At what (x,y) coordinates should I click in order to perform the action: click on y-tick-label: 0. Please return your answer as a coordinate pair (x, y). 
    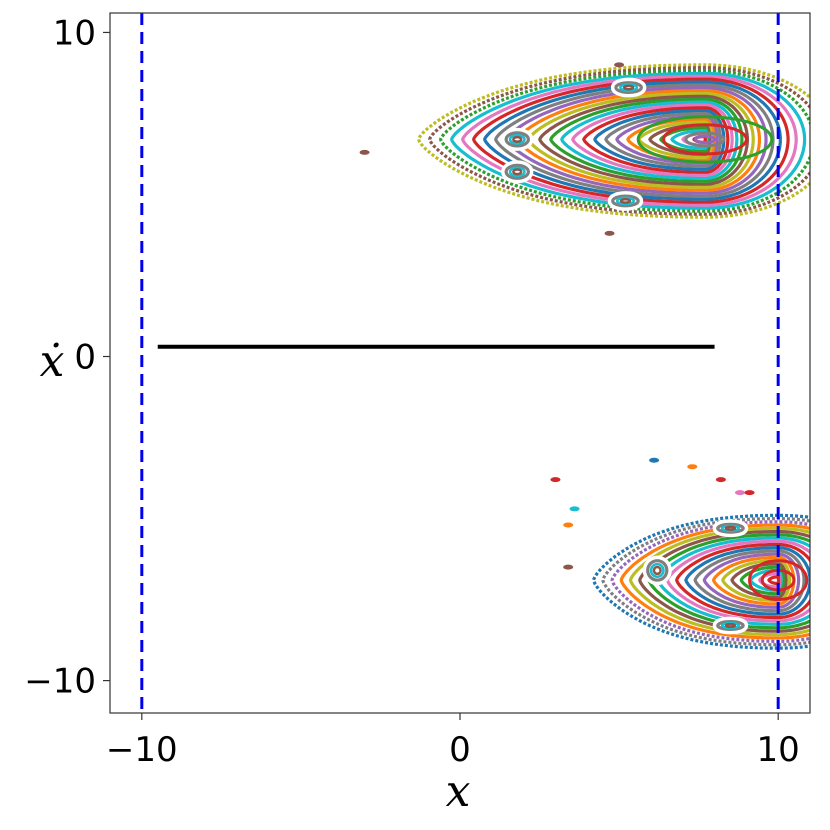
    Looking at the image, I should click on (85, 358).